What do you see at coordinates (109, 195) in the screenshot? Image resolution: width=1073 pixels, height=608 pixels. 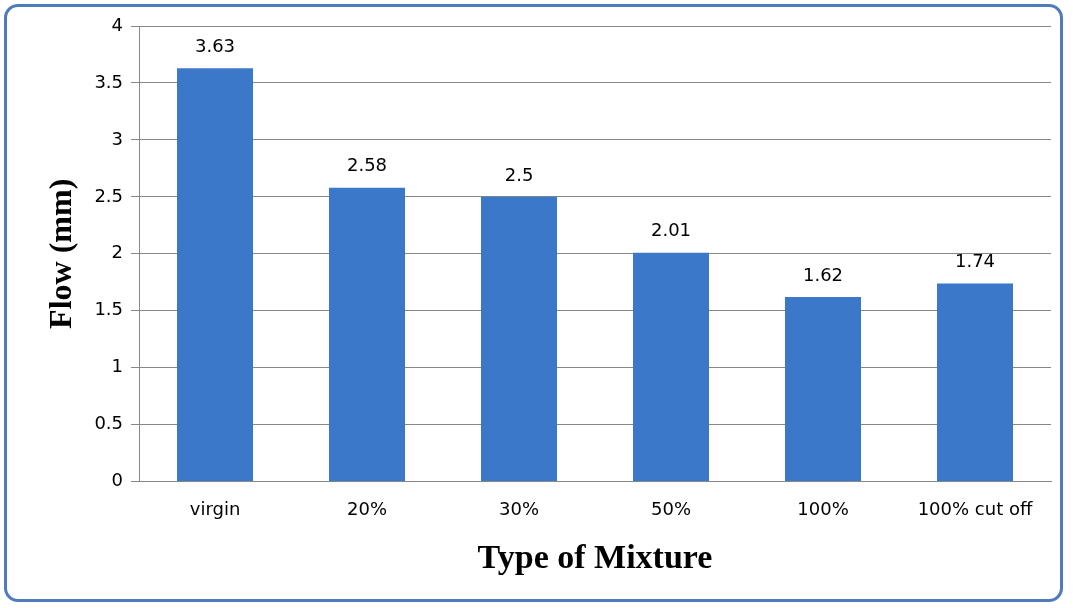 I see `y-tick-label: 2.5` at bounding box center [109, 195].